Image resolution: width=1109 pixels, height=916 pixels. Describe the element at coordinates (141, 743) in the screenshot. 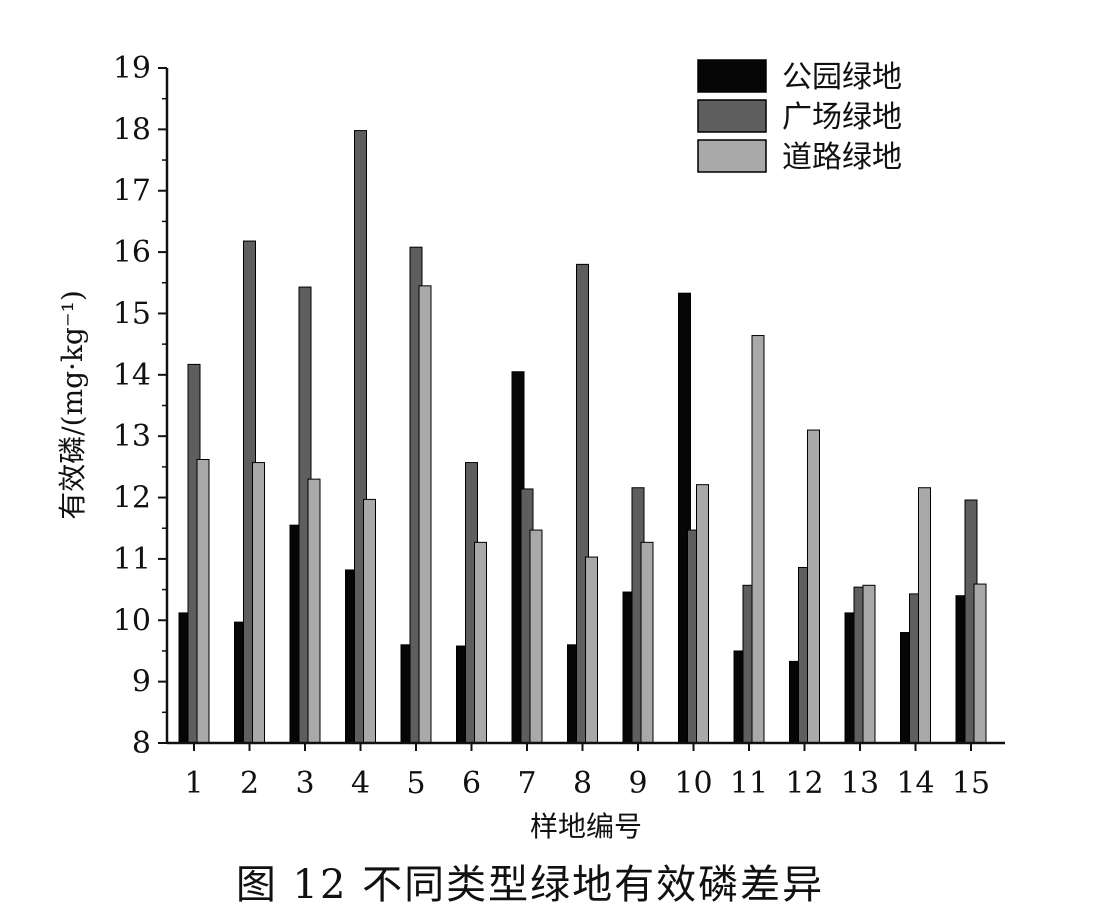

I see `y-tick-label: 8` at that location.